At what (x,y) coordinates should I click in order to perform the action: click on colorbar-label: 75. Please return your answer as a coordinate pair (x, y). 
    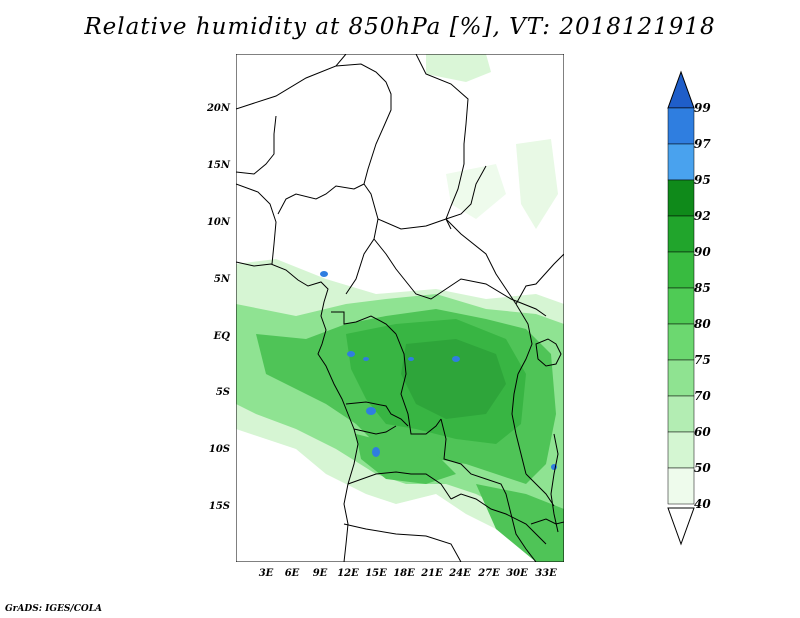
    Looking at the image, I should click on (702, 360).